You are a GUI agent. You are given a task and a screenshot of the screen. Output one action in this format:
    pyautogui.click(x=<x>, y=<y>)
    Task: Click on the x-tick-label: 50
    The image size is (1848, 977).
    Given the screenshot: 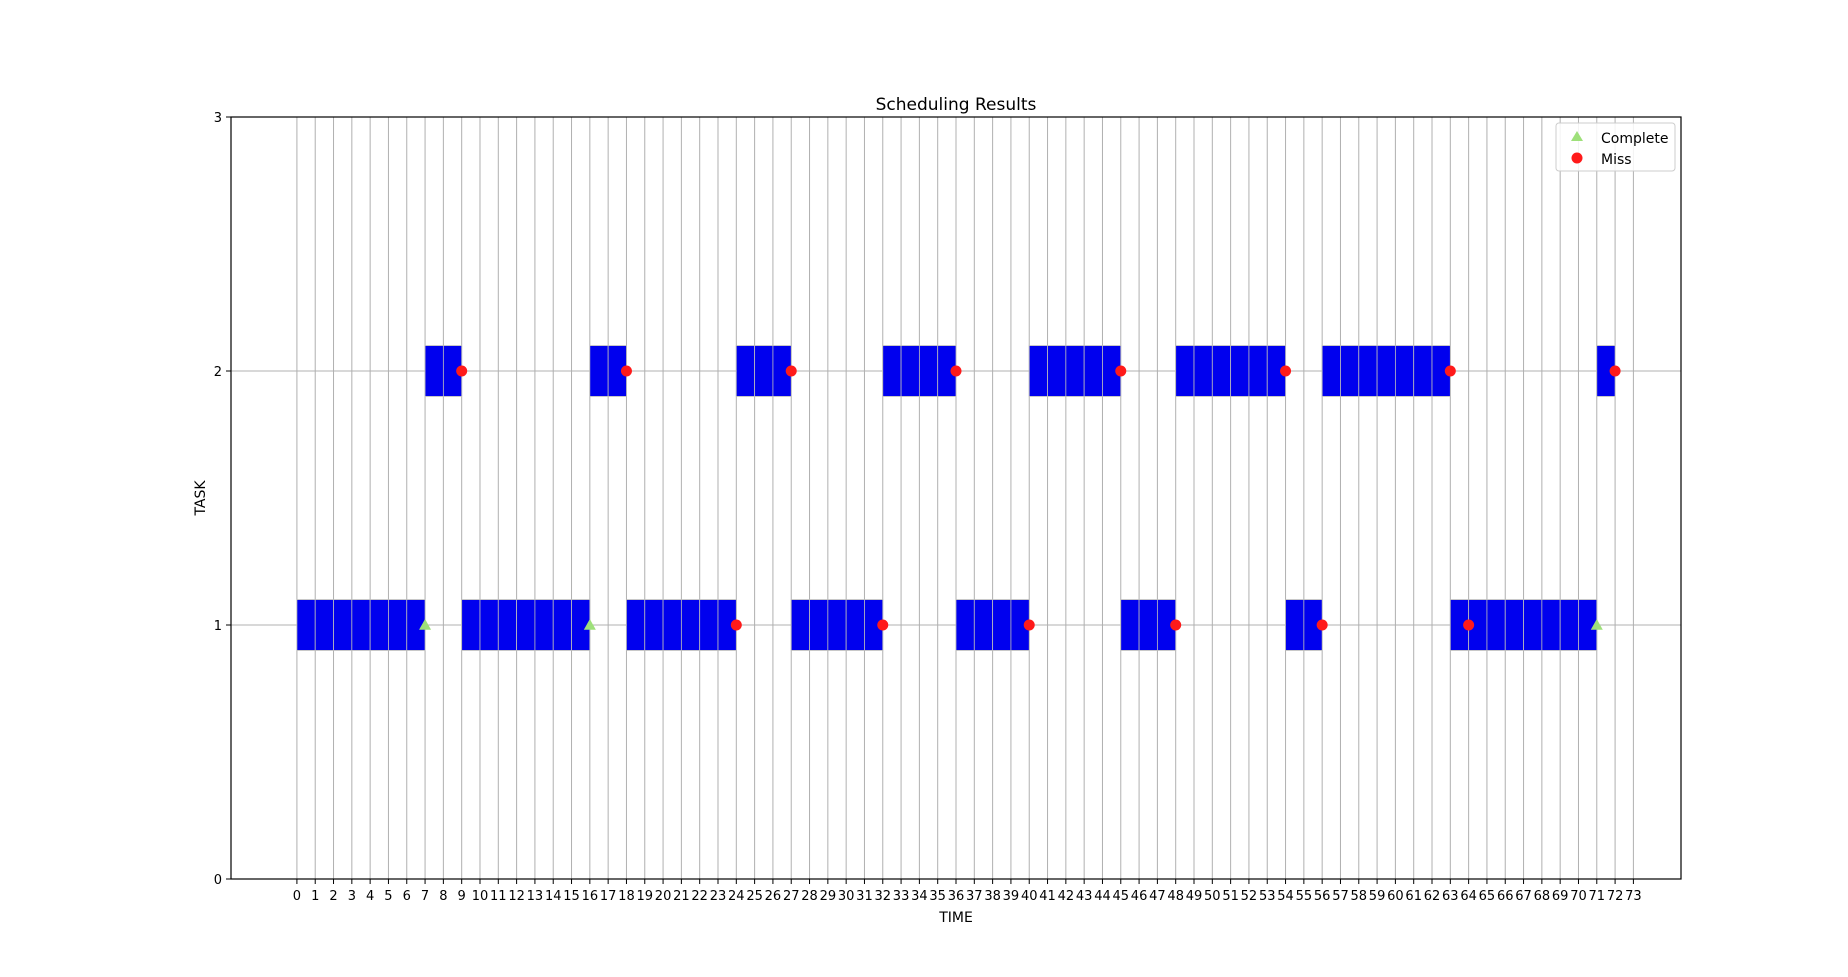 What is the action you would take?
    pyautogui.click(x=1212, y=896)
    